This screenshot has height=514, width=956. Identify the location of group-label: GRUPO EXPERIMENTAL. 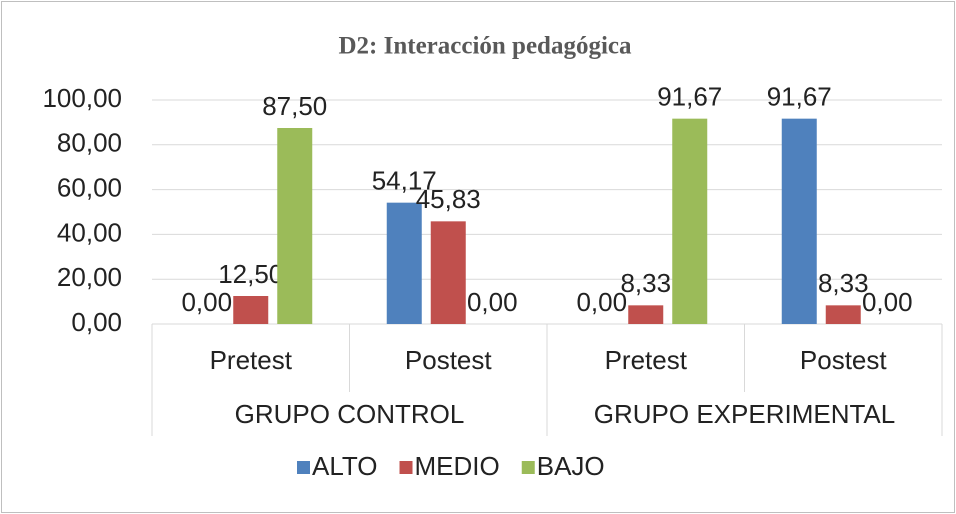
(744, 414).